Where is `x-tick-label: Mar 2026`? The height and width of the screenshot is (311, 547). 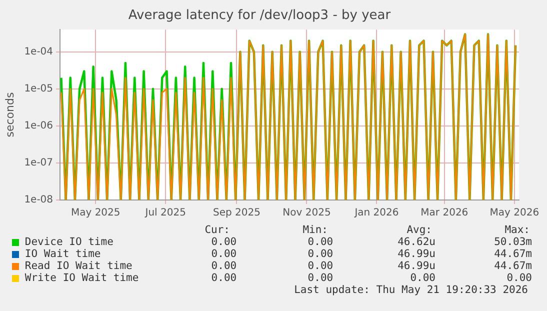 x-tick-label: Mar 2026 is located at coordinates (444, 213).